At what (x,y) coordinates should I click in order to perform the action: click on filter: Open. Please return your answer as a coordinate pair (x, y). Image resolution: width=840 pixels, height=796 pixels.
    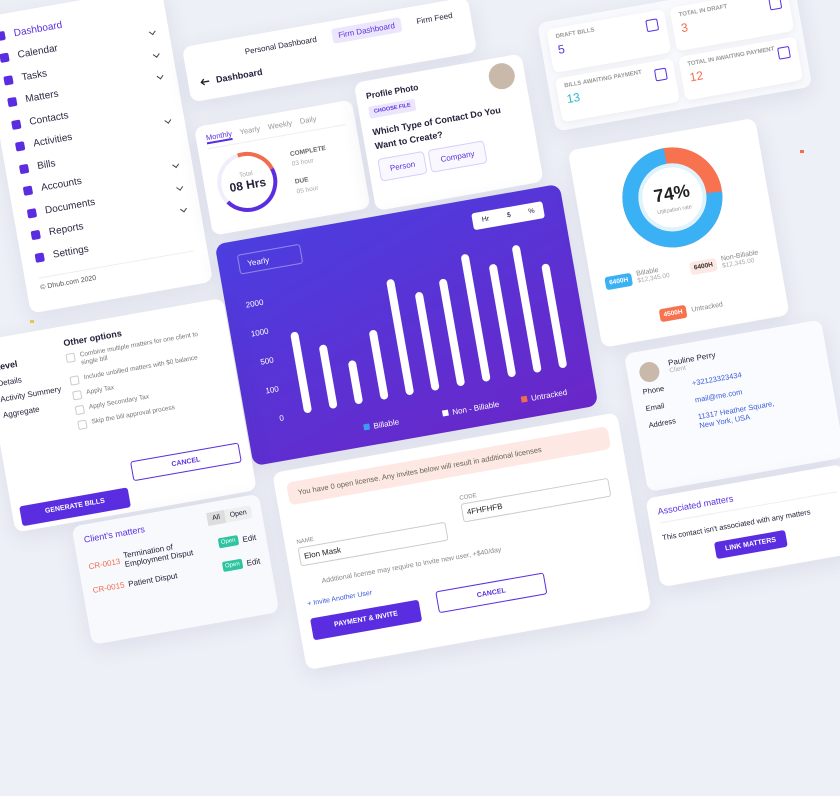
    Looking at the image, I should click on (238, 514).